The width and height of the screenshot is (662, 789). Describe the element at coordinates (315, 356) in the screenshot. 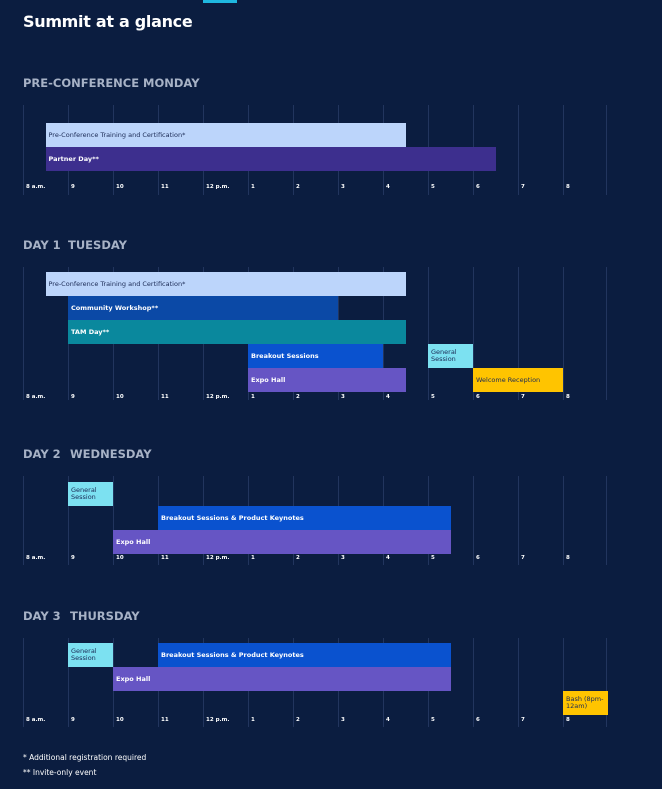

I see `session-bar: Breakout Sessions` at that location.